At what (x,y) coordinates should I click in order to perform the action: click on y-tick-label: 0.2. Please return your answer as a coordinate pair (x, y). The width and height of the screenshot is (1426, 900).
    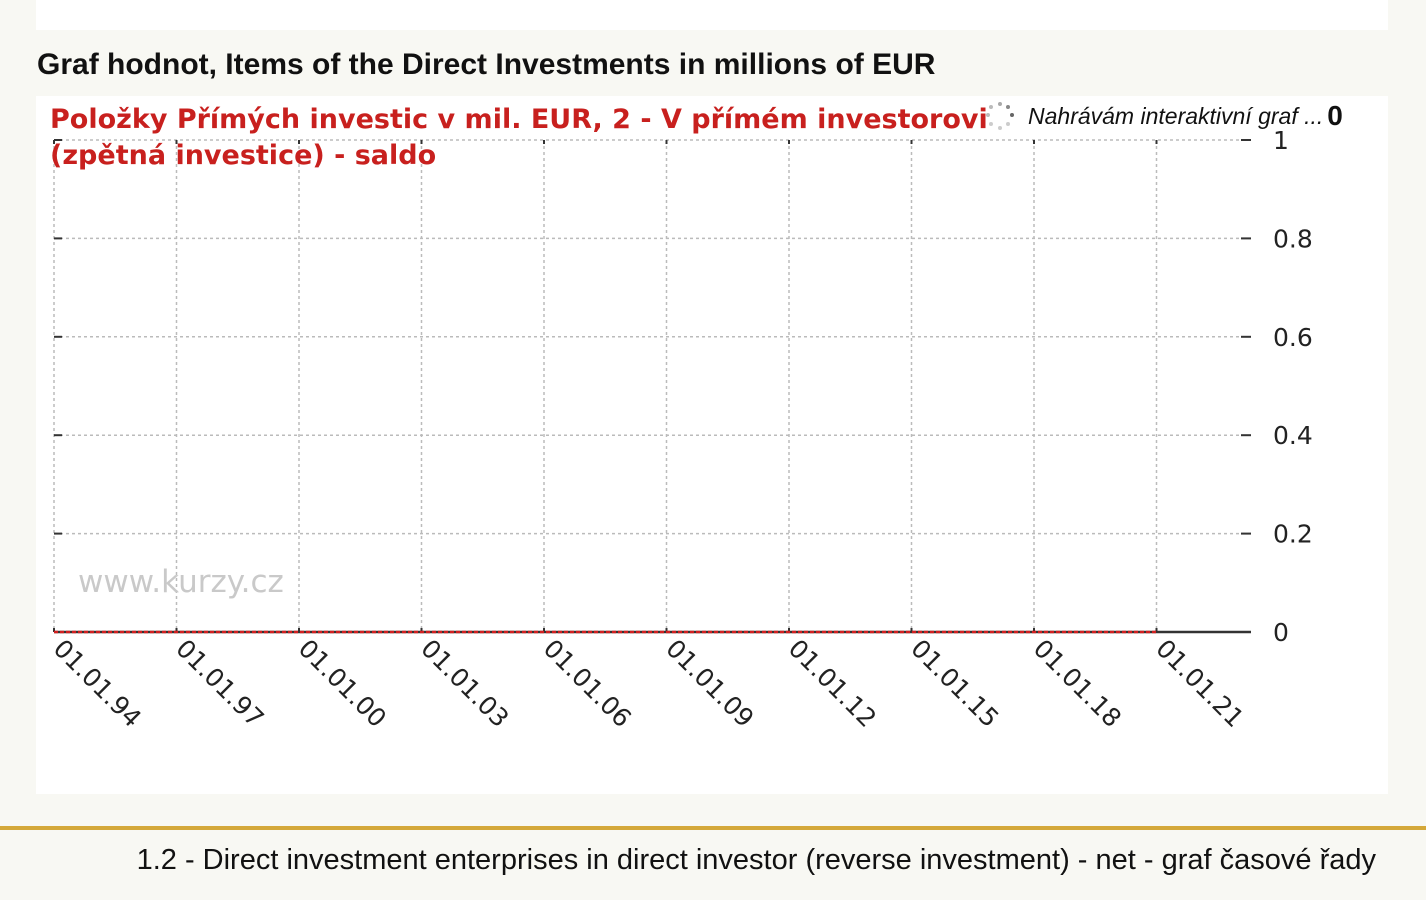
    Looking at the image, I should click on (1293, 534).